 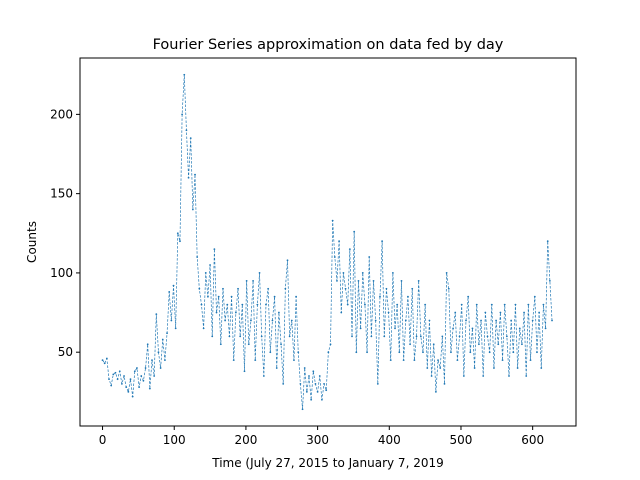 What do you see at coordinates (389, 440) in the screenshot?
I see `x-tick-label: 400` at bounding box center [389, 440].